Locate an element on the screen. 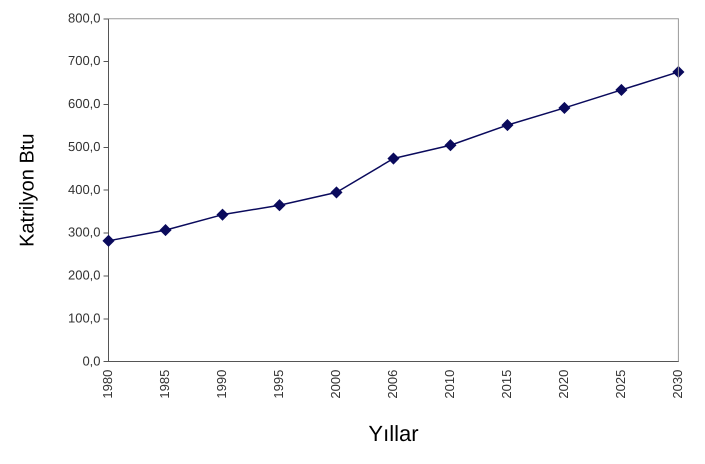  y-tick-label: 300,0 is located at coordinates (84, 232).